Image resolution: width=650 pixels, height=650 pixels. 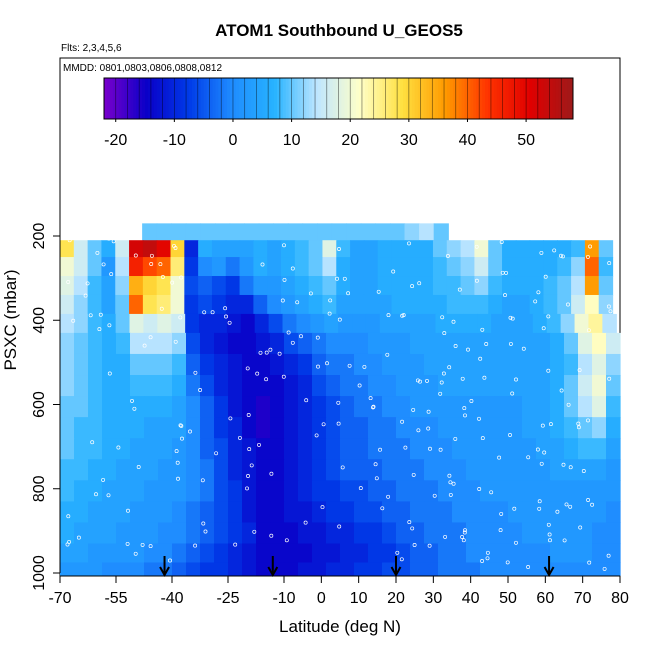 What do you see at coordinates (59, 598) in the screenshot?
I see `x-tick-label-0: -70` at bounding box center [59, 598].